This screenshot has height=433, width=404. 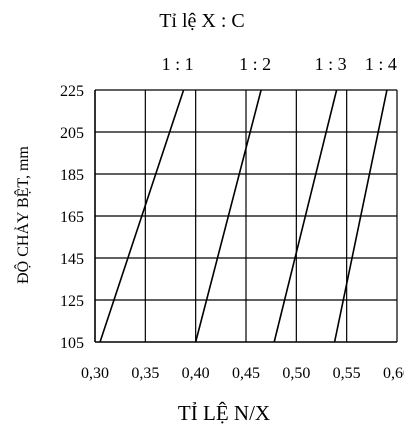 I want to click on x-axis-label: TỈ LỆ N/X, so click(x=224, y=413).